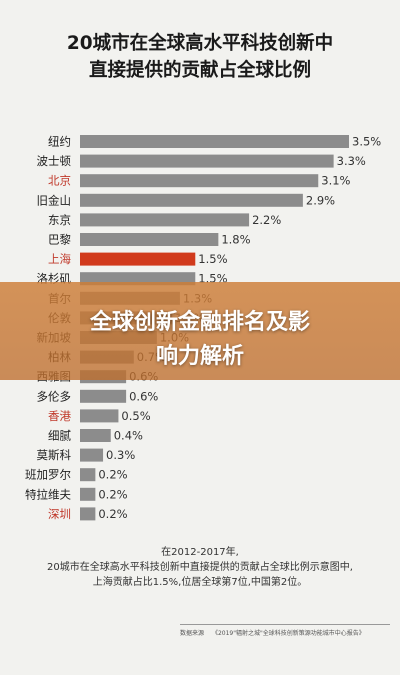  I want to click on source-text: 《2019"辐射之城"全球科技创新策源功能城市中心报告》, so click(288, 633).